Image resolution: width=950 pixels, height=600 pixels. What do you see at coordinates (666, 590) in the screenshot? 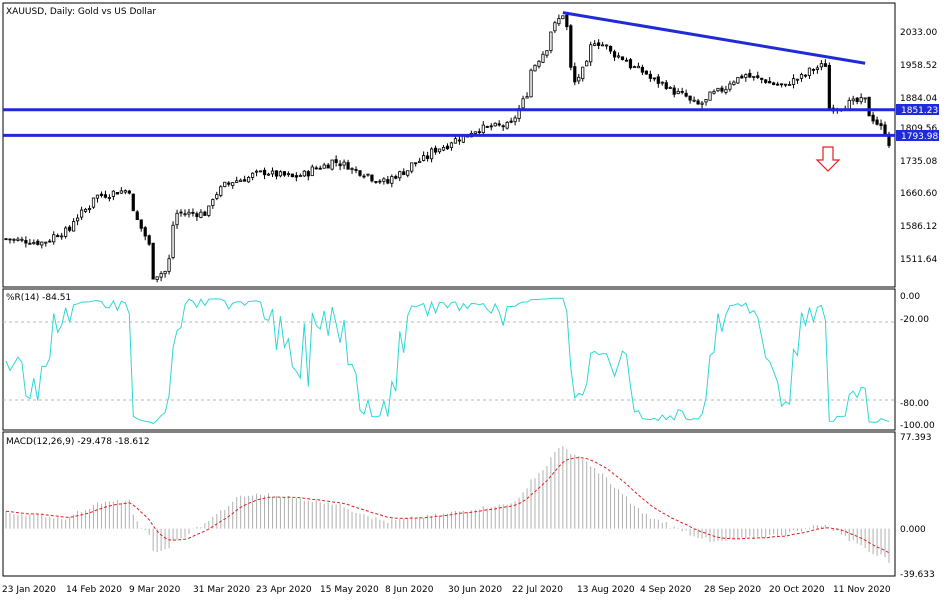
I see `x-tick: 4 Sep 2020` at bounding box center [666, 590].